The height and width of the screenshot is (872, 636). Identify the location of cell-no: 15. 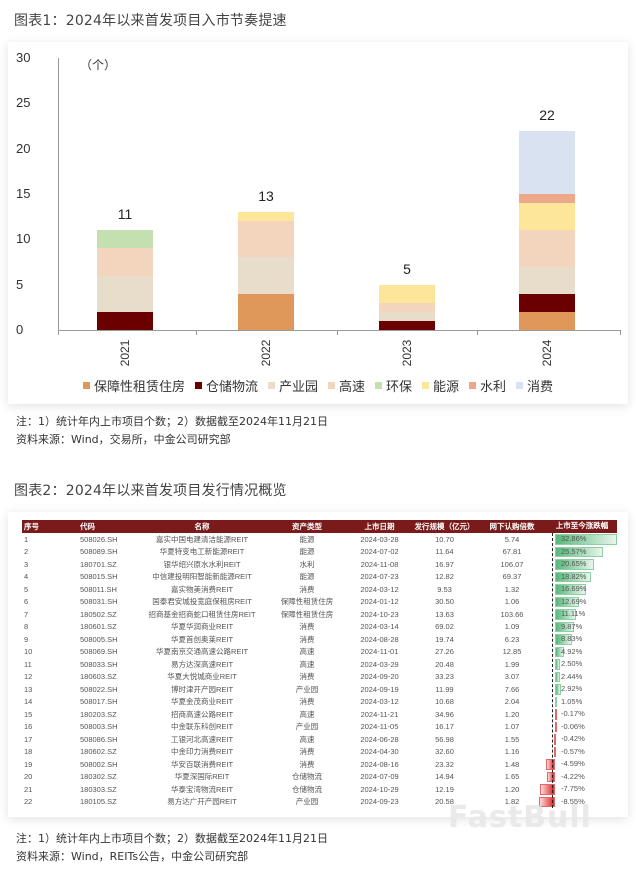
(28, 714).